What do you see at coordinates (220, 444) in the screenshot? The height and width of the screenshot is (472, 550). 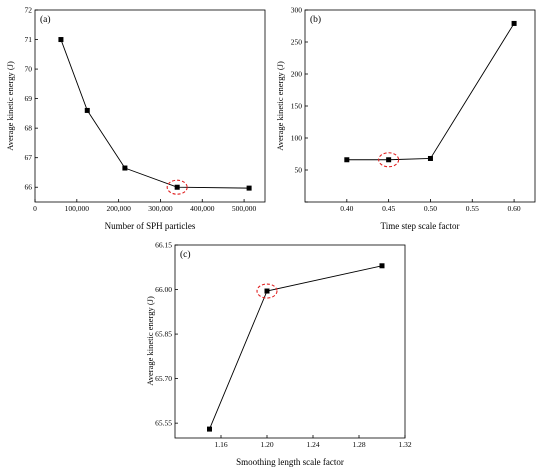 I see `x-tick-label: 1.16` at bounding box center [220, 444].